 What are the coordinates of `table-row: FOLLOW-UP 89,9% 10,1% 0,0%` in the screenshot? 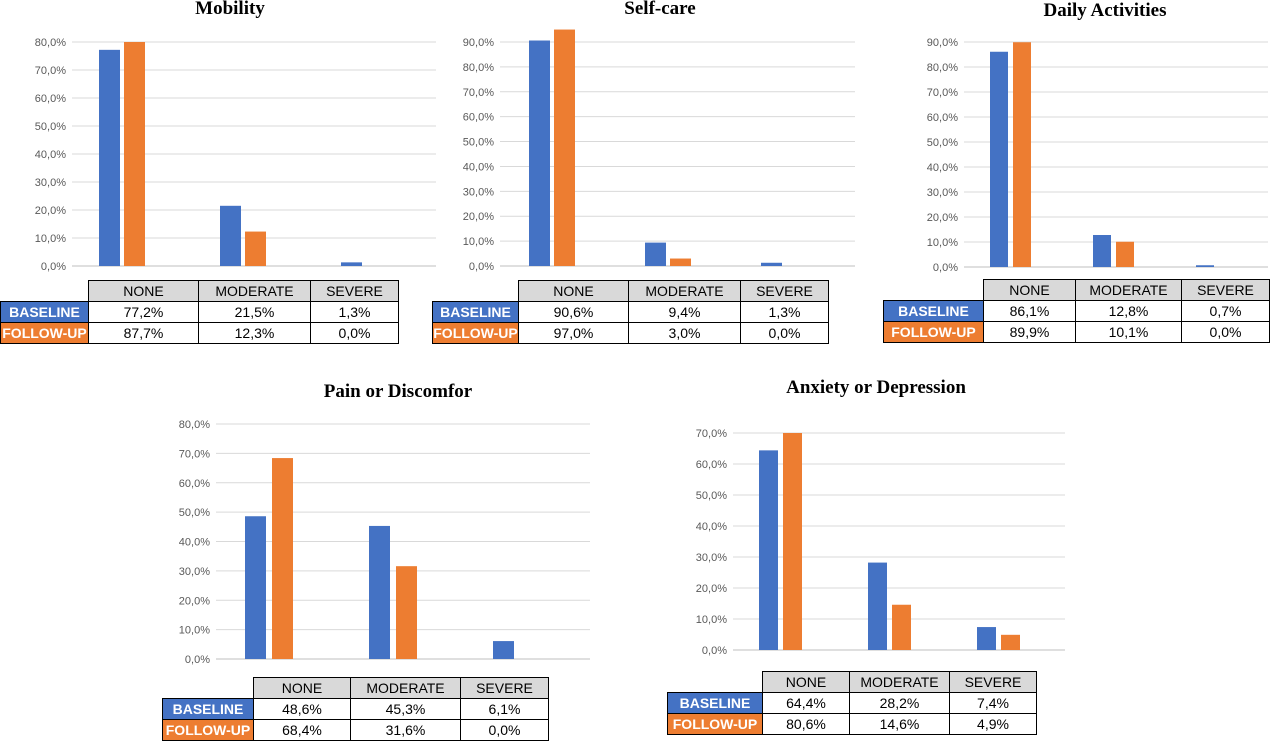 It's located at (1076, 332).